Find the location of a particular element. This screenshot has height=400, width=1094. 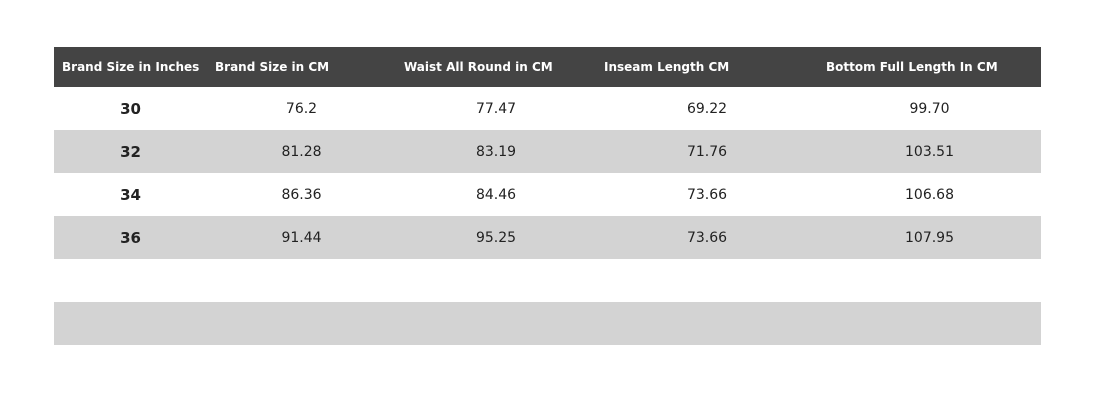

size-cell: 30 is located at coordinates (130, 108).